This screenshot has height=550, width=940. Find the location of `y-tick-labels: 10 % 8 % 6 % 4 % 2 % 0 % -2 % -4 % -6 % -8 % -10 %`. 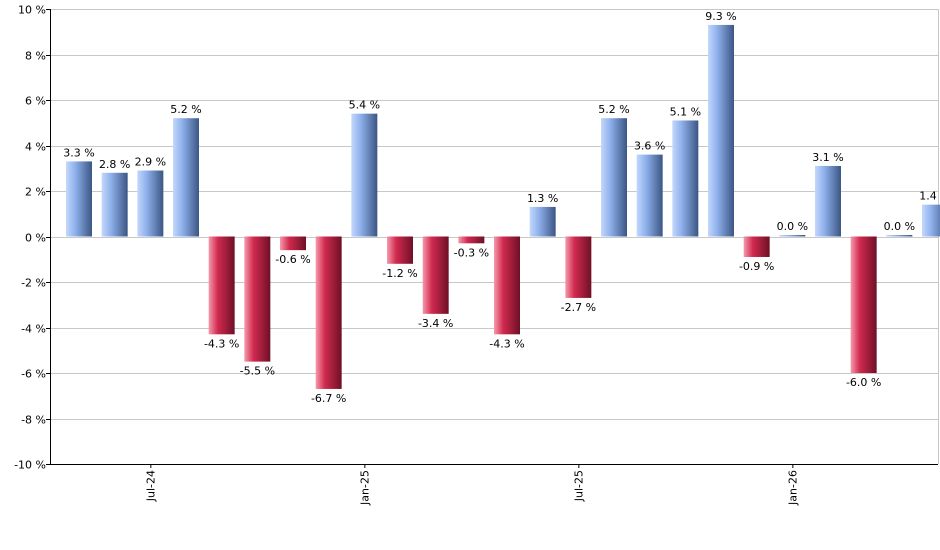

y-tick-labels: 10 % 8 % 6 % 4 % 2 % 0 % -2 % -4 % -6 % -8 % -10 % is located at coordinates (30, 238).